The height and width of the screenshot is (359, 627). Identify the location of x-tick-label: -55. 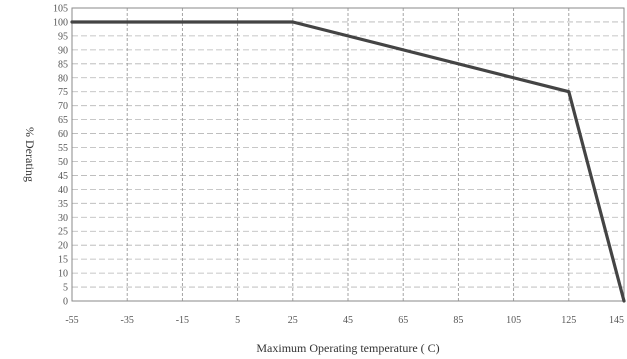
(71, 320).